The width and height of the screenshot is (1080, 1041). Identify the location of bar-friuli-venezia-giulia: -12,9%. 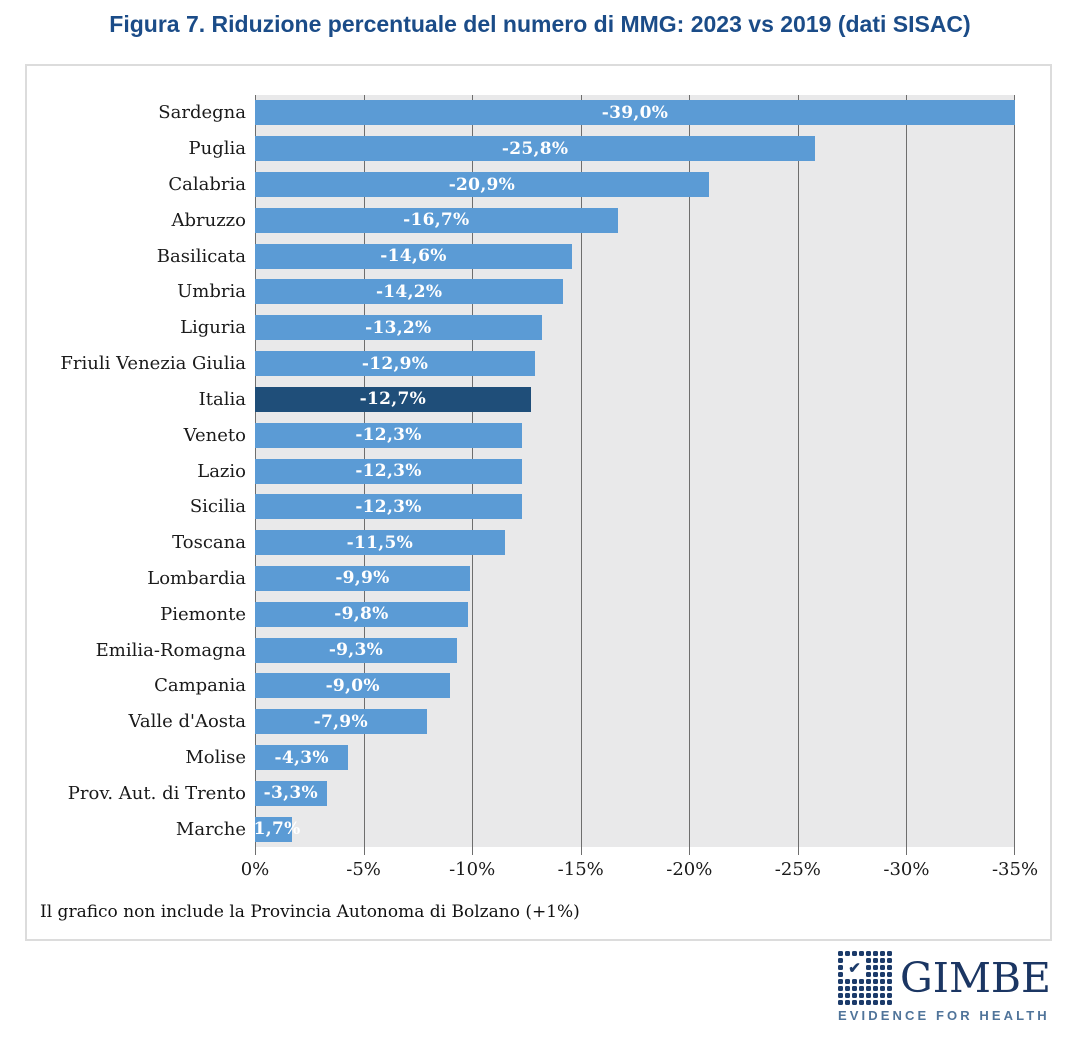
(395, 364).